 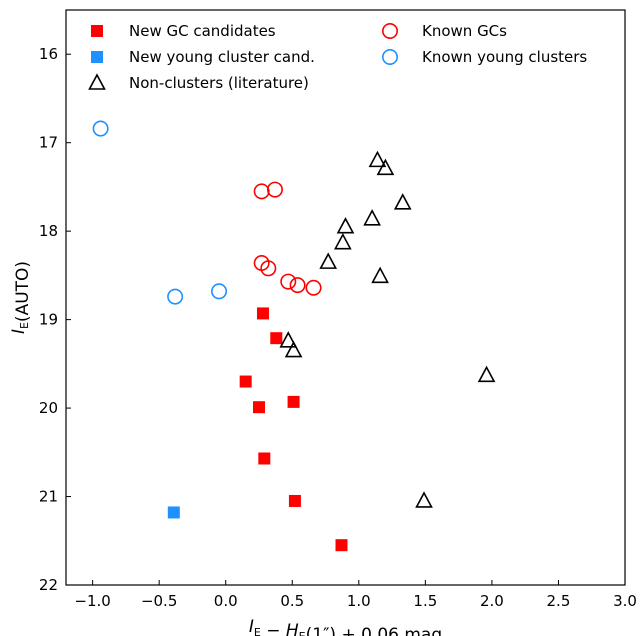 I want to click on x-tick-label: 3.0, so click(x=625, y=601).